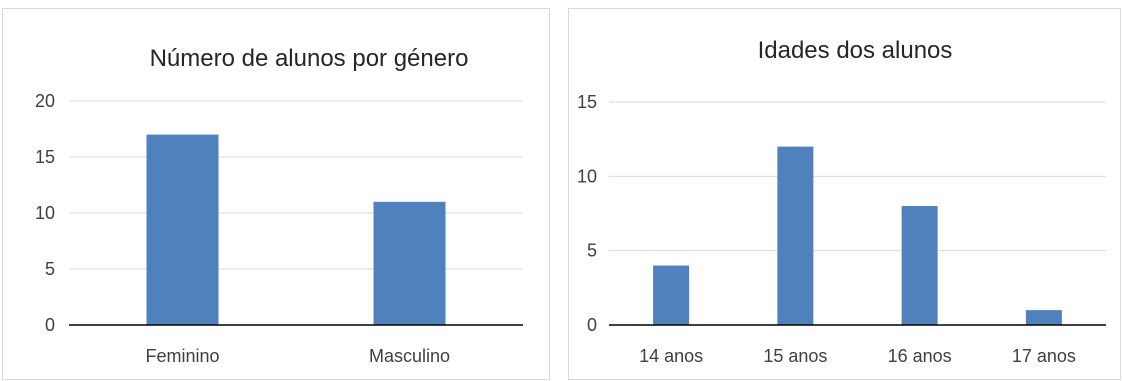 This screenshot has width=1123, height=381. I want to click on x-tick-label: 14 anos, so click(671, 356).